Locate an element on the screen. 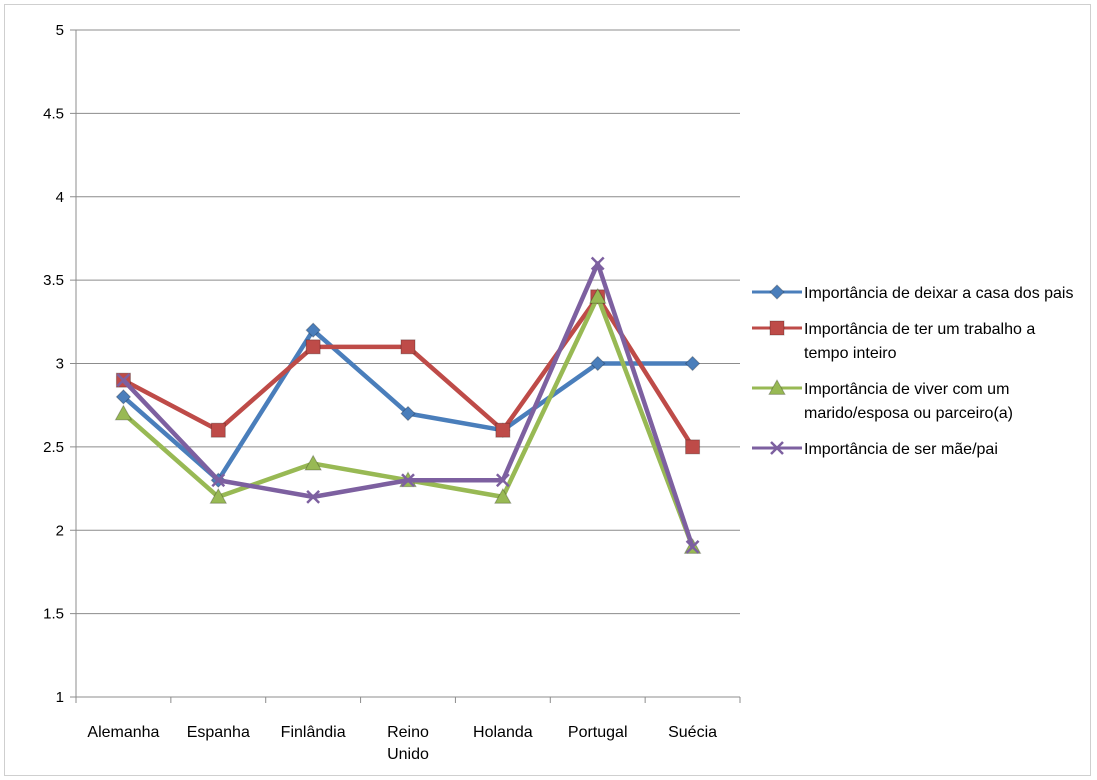 This screenshot has width=1097, height=780. x-tick-label: Alemanha is located at coordinates (123, 732).